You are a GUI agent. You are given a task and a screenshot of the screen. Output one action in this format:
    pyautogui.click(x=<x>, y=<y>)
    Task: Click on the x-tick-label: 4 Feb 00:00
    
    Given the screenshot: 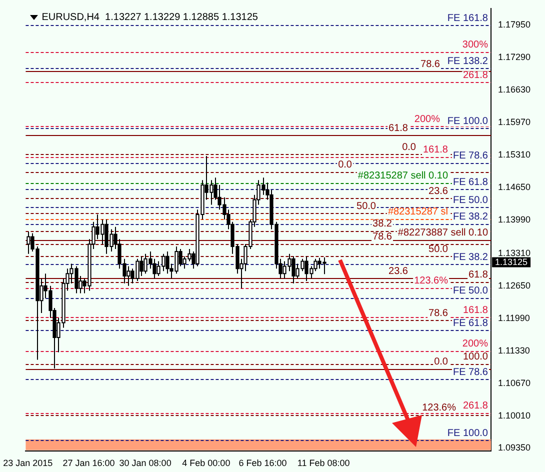 What is the action you would take?
    pyautogui.click(x=206, y=463)
    